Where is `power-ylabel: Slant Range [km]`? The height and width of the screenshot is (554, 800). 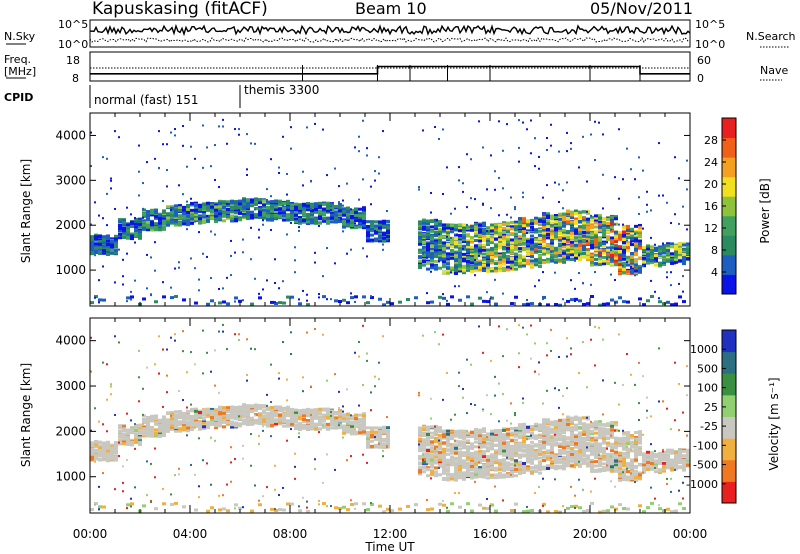
power-ylabel: Slant Range [km] is located at coordinates (26, 211).